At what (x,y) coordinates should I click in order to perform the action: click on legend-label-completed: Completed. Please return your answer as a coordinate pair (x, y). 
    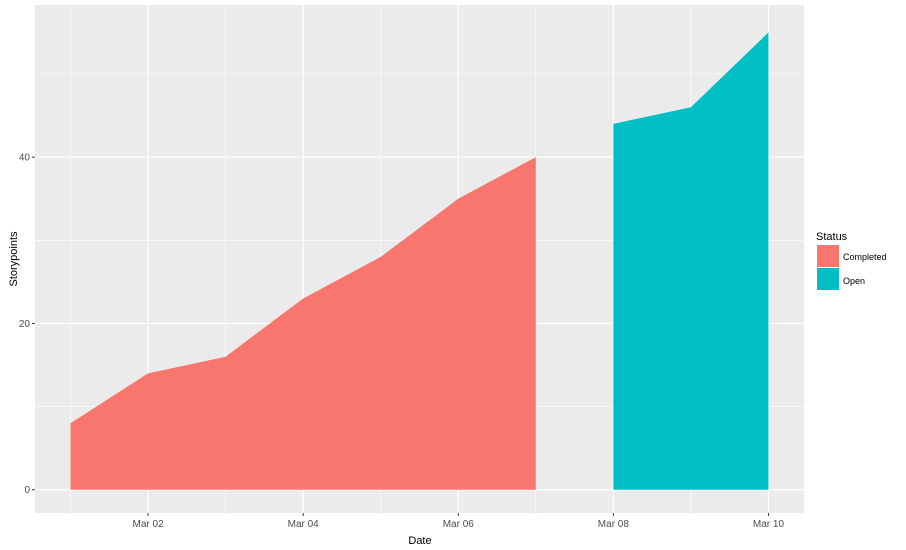
    Looking at the image, I should click on (865, 257).